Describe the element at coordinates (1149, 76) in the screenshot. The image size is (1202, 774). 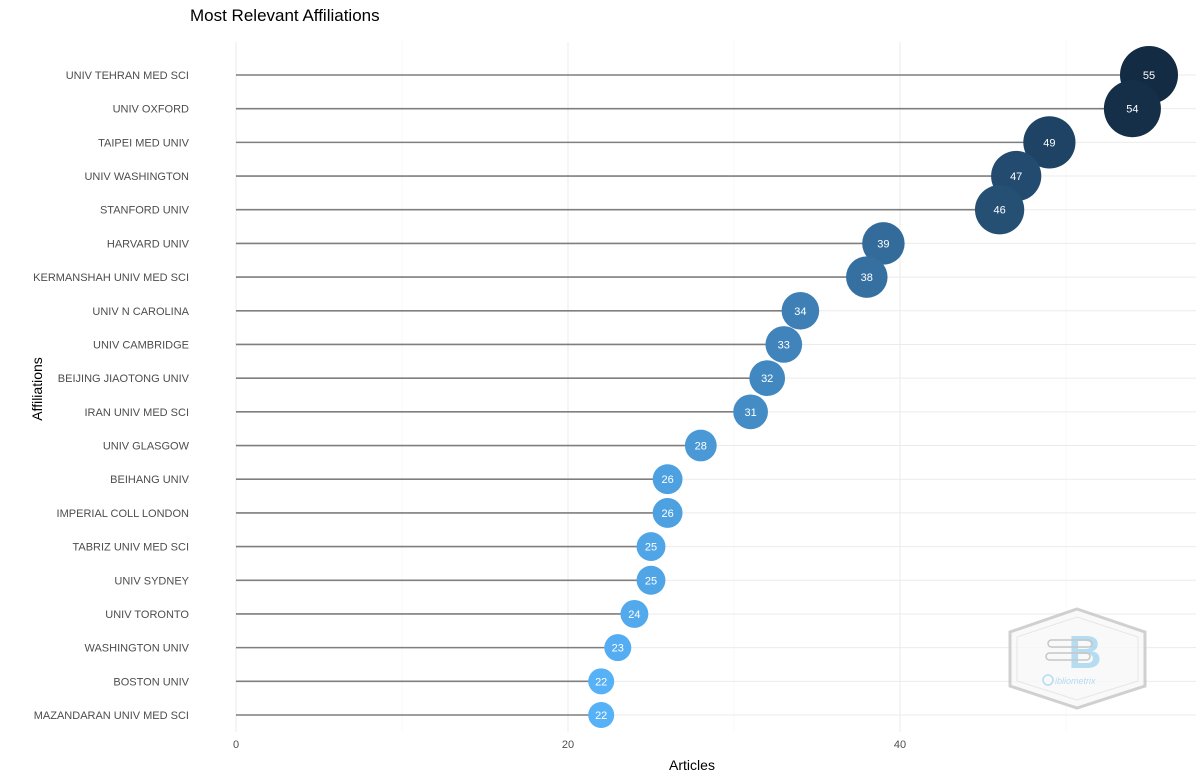
I see `value-label: 55` at that location.